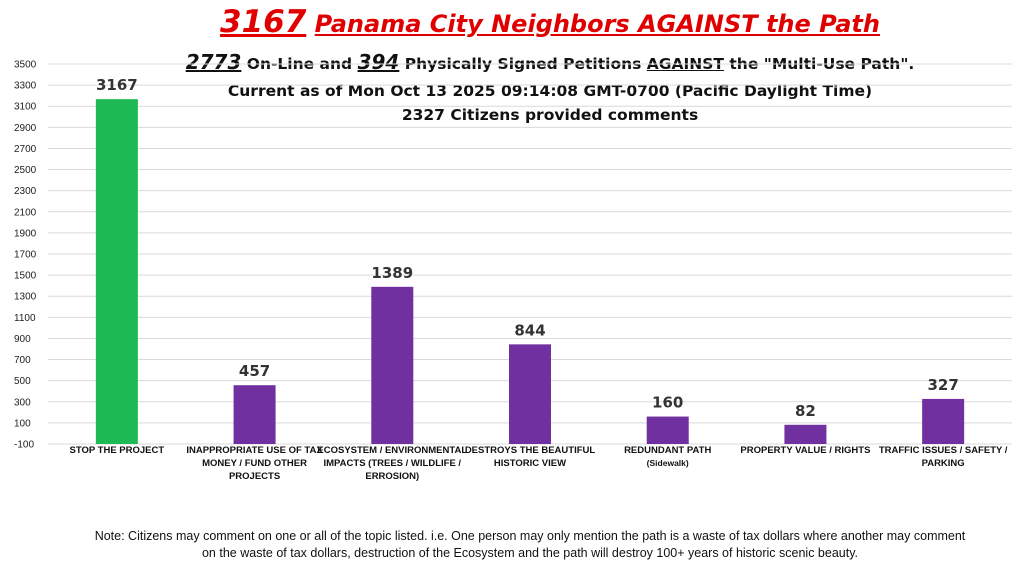 Image resolution: width=1024 pixels, height=577 pixels. What do you see at coordinates (942, 385) in the screenshot?
I see `data-label: 327` at bounding box center [942, 385].